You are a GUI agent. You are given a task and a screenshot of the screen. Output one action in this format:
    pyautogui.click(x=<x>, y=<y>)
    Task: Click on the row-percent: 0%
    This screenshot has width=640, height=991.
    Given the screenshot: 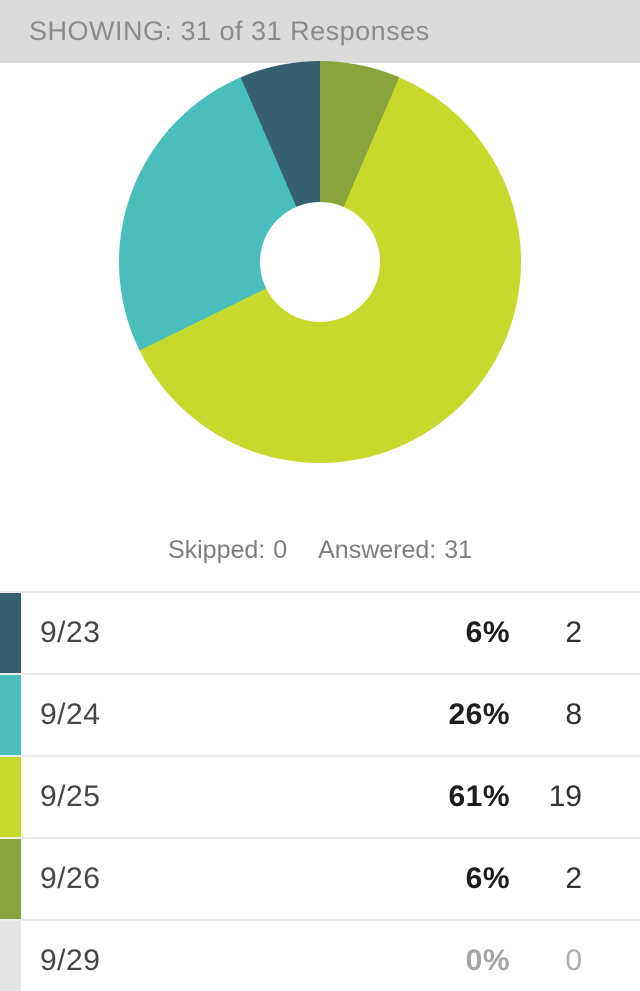 What is the action you would take?
    pyautogui.click(x=487, y=960)
    